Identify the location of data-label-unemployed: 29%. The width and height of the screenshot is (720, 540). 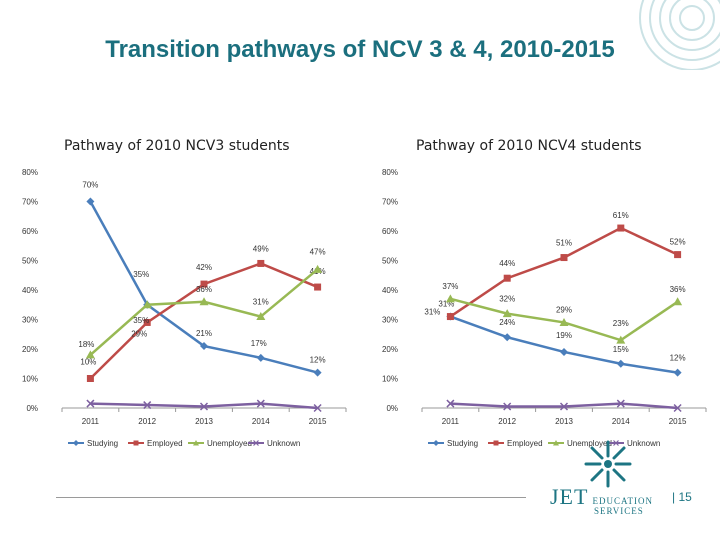
(564, 309).